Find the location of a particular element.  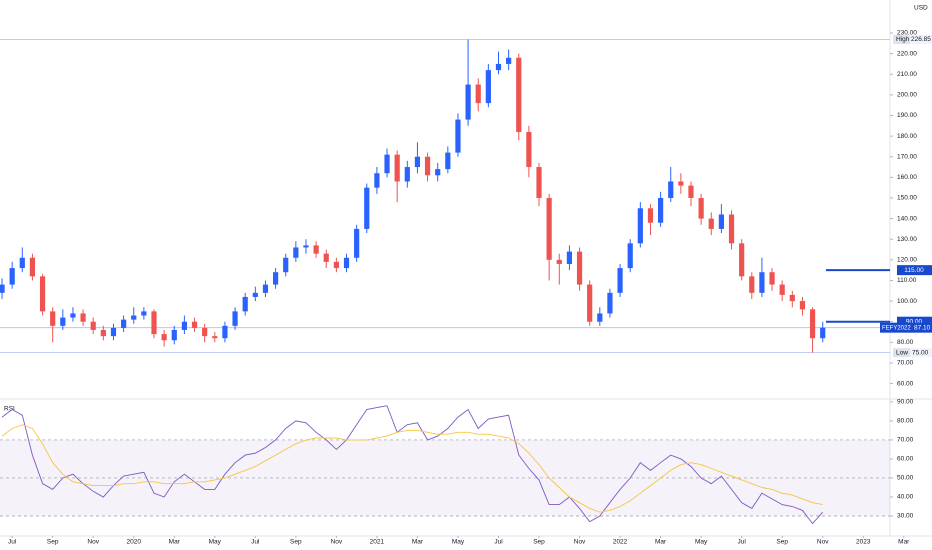

high-label-box is located at coordinates (901, 39).